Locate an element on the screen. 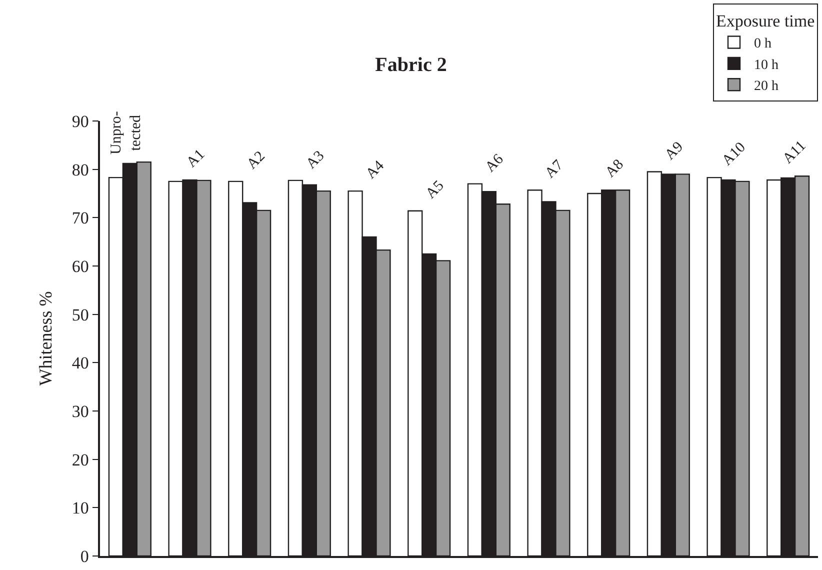  y-tick-label: 80 is located at coordinates (80, 170).